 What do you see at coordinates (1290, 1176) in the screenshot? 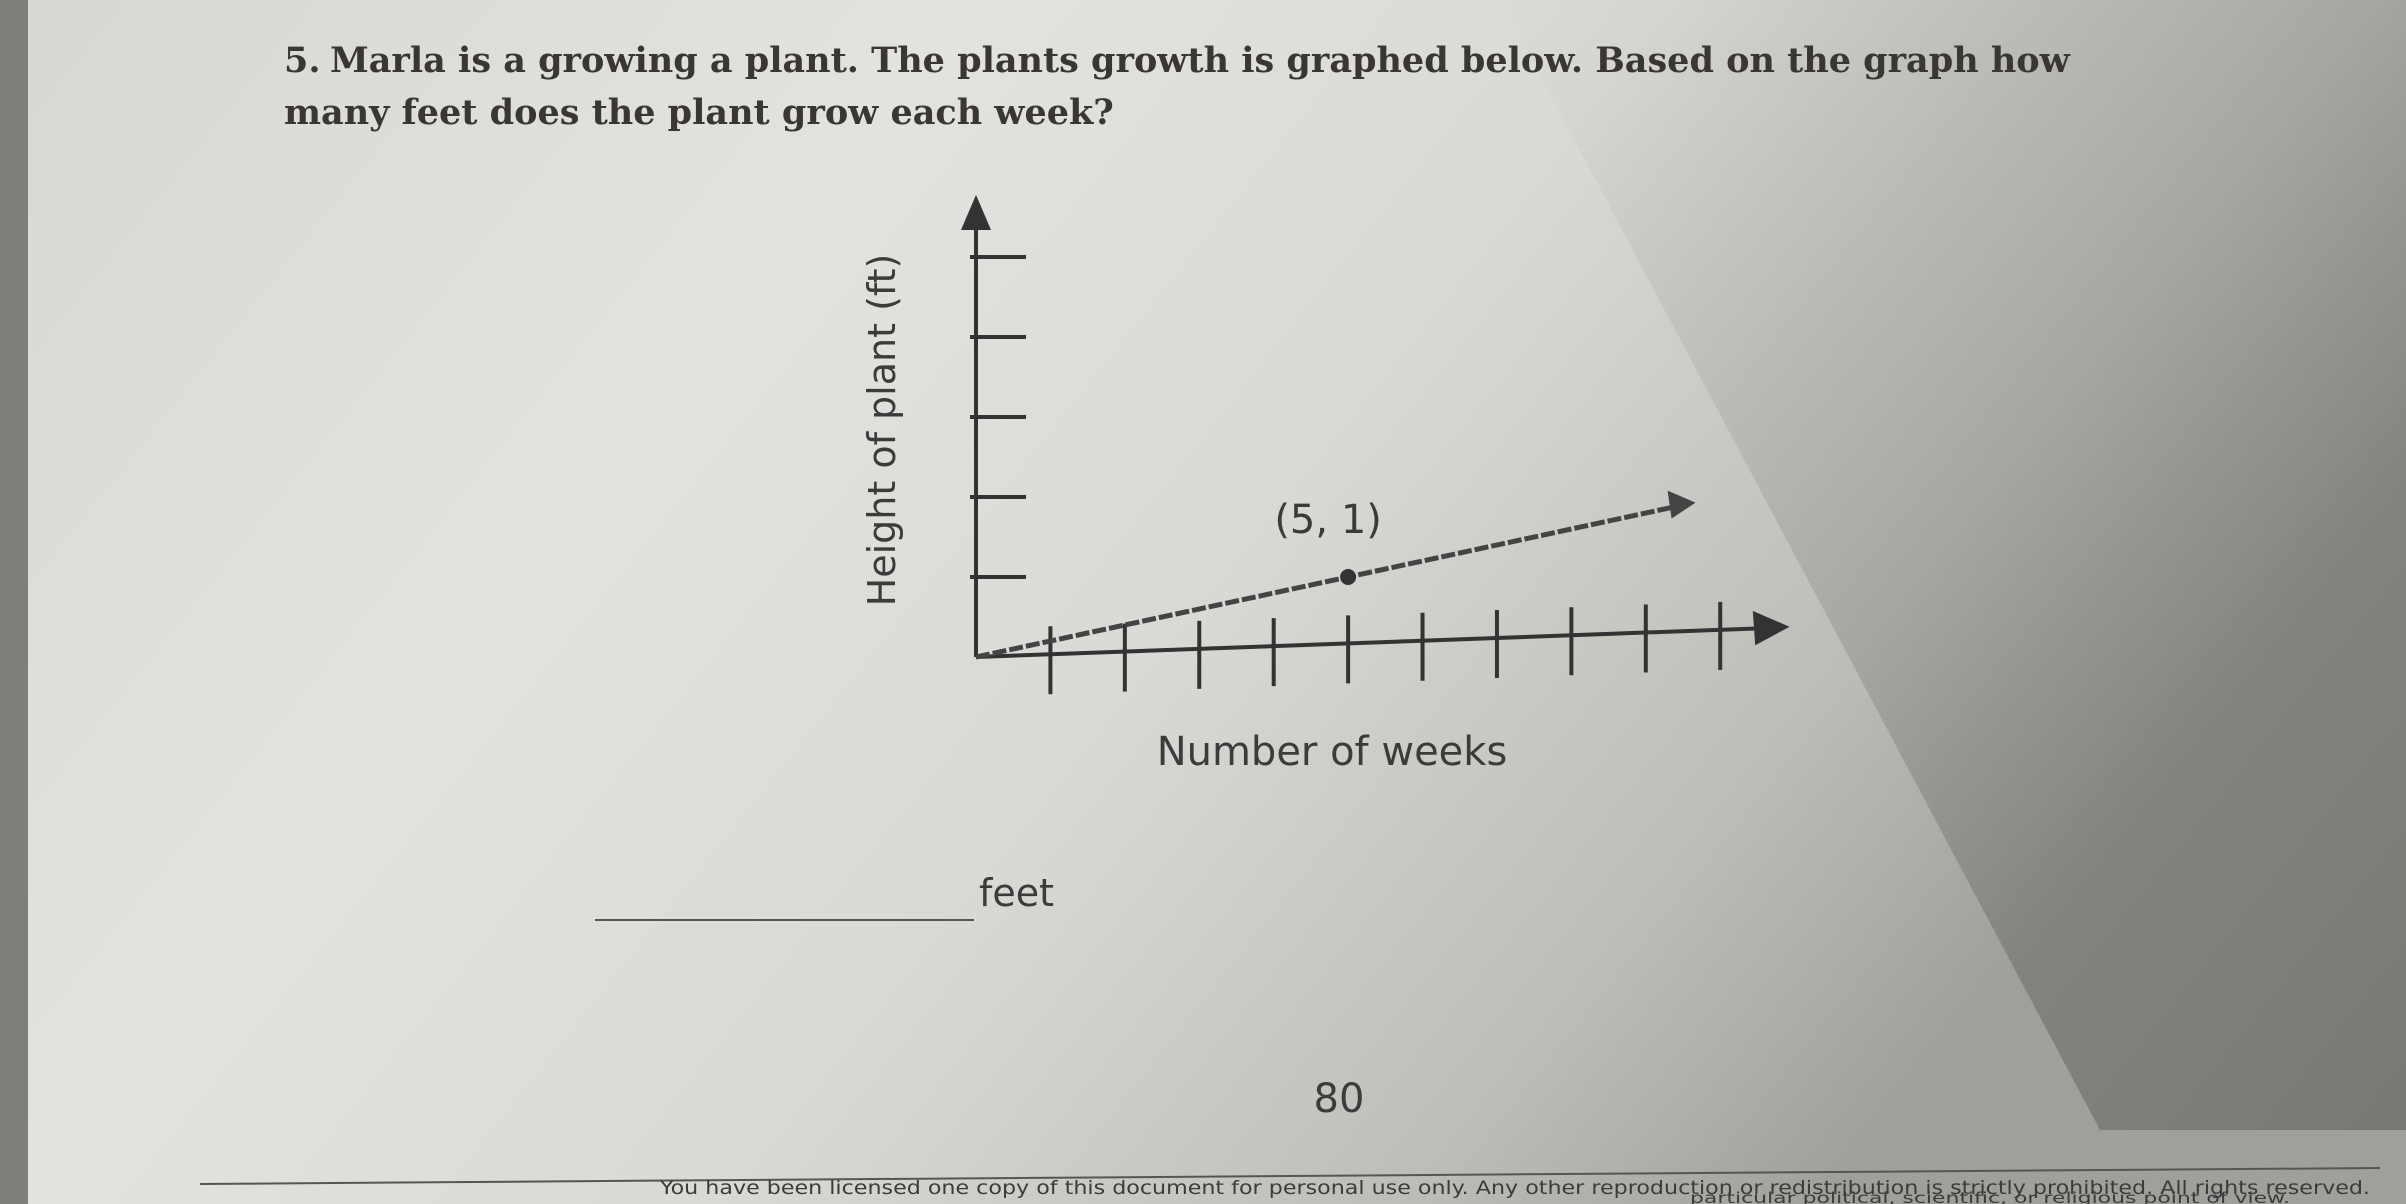
I see `footer-rule` at bounding box center [1290, 1176].